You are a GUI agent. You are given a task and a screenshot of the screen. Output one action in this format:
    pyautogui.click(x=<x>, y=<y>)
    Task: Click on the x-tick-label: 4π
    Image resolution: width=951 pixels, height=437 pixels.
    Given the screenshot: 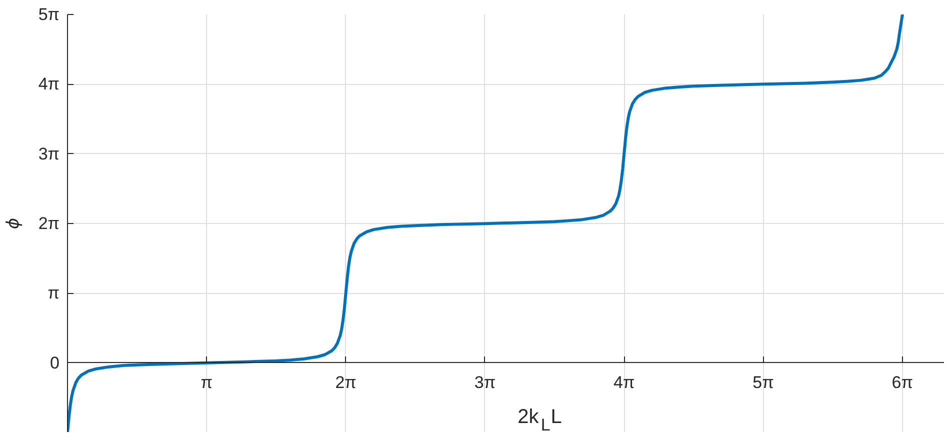 What is the action you would take?
    pyautogui.click(x=624, y=382)
    